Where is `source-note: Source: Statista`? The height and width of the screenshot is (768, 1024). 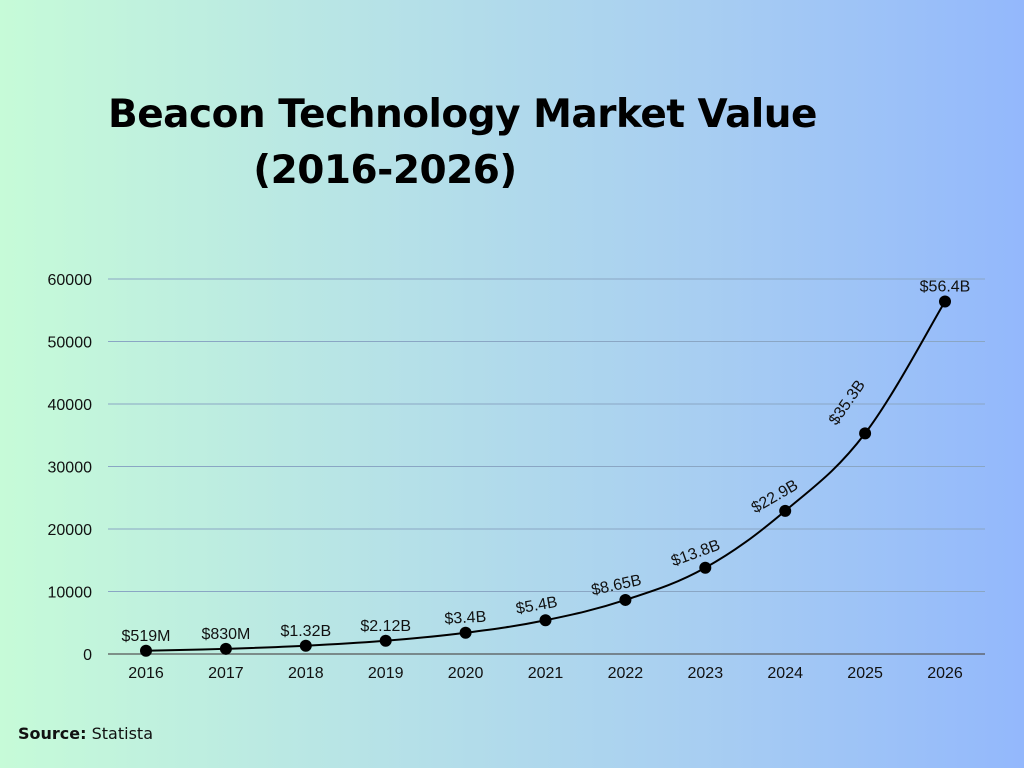
source-note: Source: Statista is located at coordinates (85, 733).